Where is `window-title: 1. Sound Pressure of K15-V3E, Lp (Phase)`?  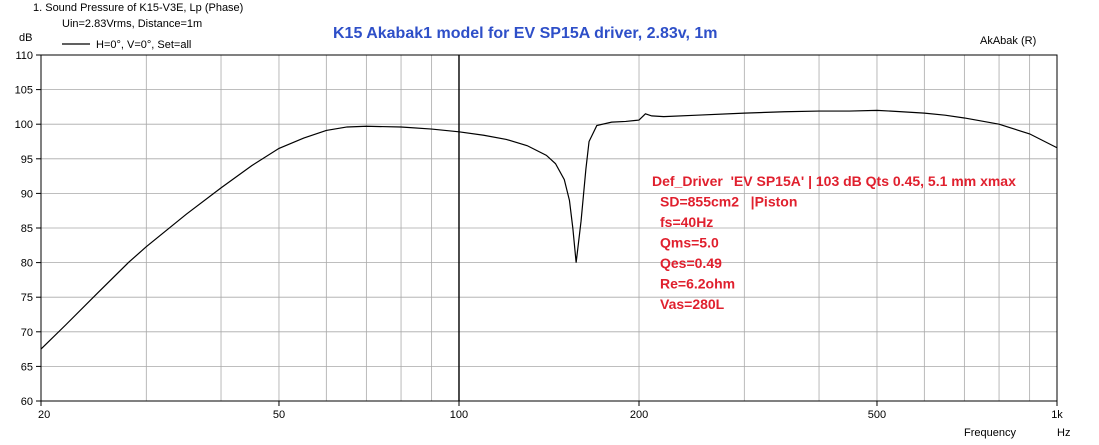
window-title: 1. Sound Pressure of K15-V3E, Lp (Phase) is located at coordinates (138, 8).